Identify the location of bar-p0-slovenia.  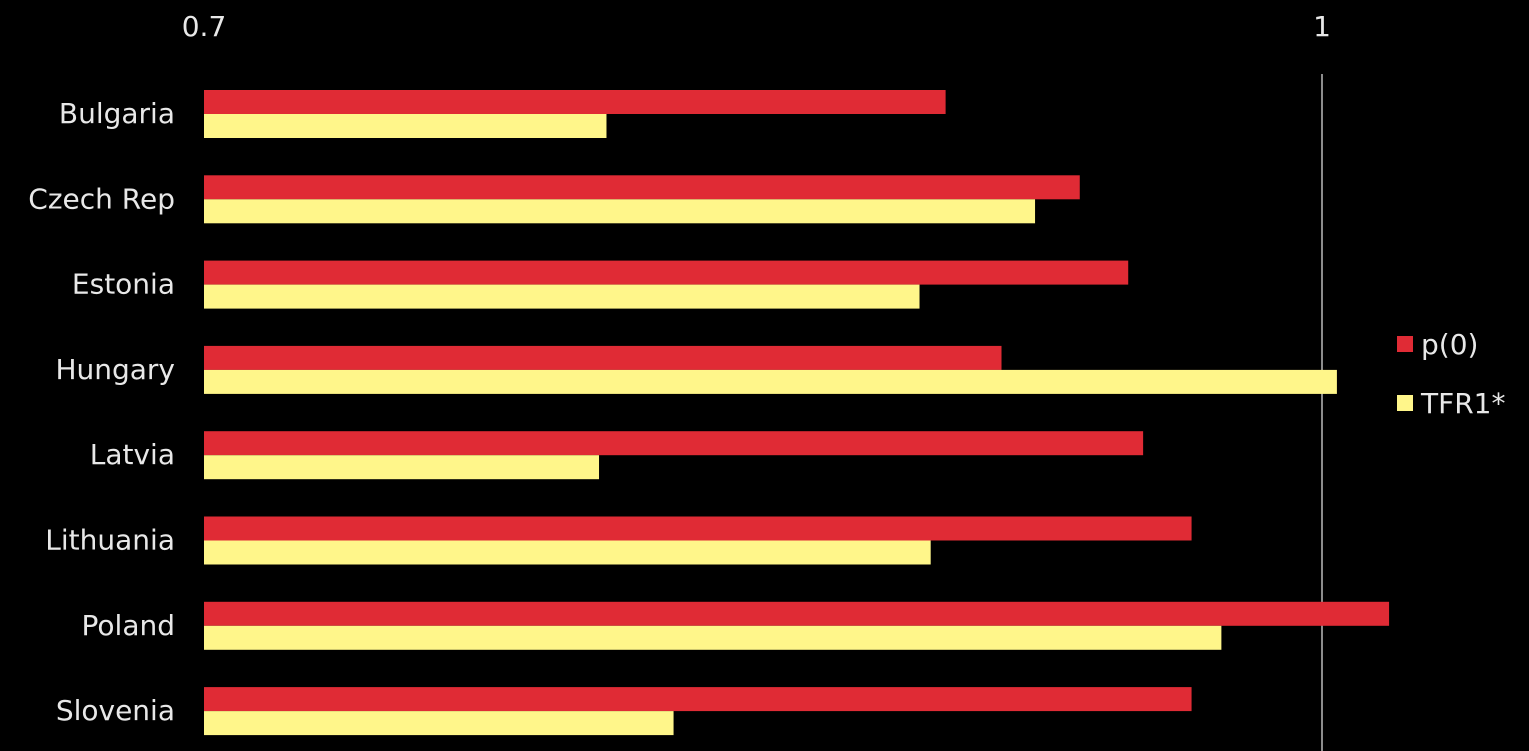
(698, 699).